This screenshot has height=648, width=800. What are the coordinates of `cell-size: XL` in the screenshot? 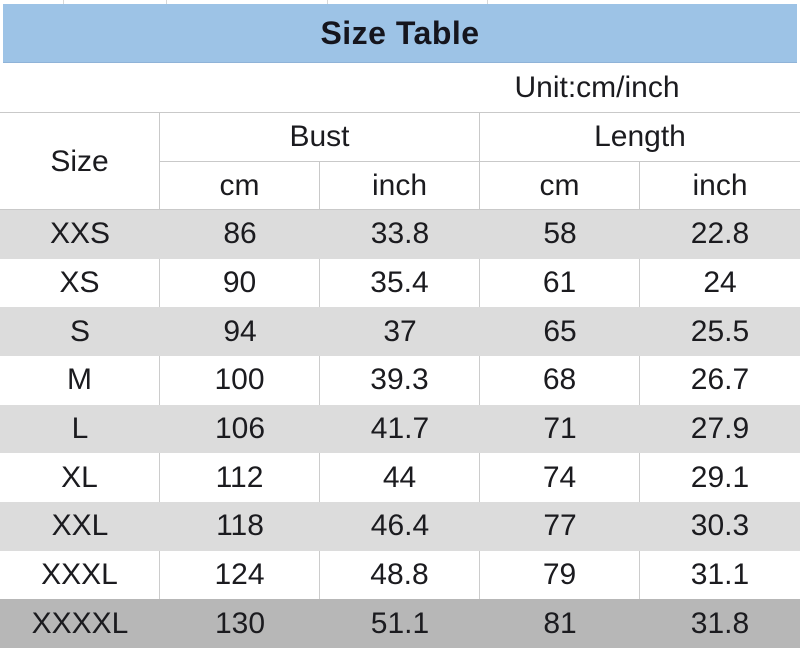 It's located at (80, 478).